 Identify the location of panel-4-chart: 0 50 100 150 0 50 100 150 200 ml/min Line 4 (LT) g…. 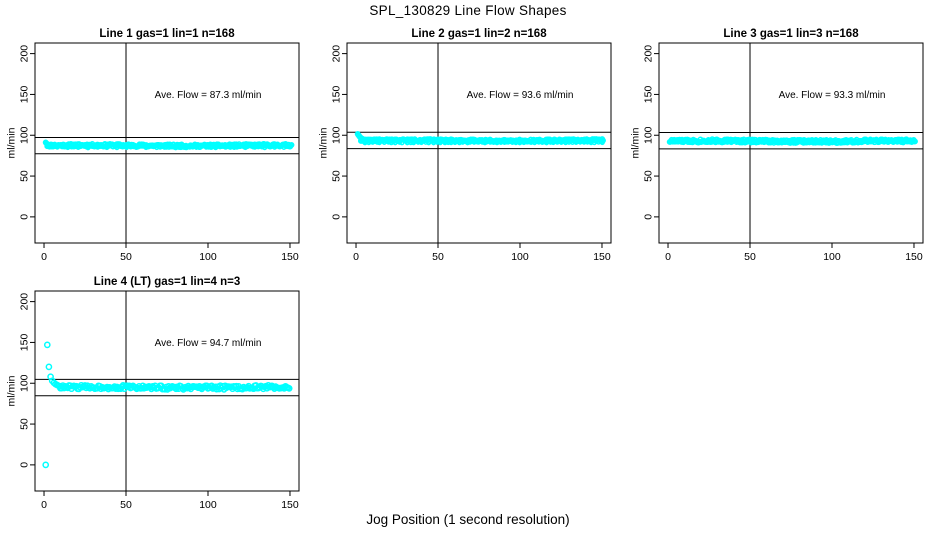
(153, 393).